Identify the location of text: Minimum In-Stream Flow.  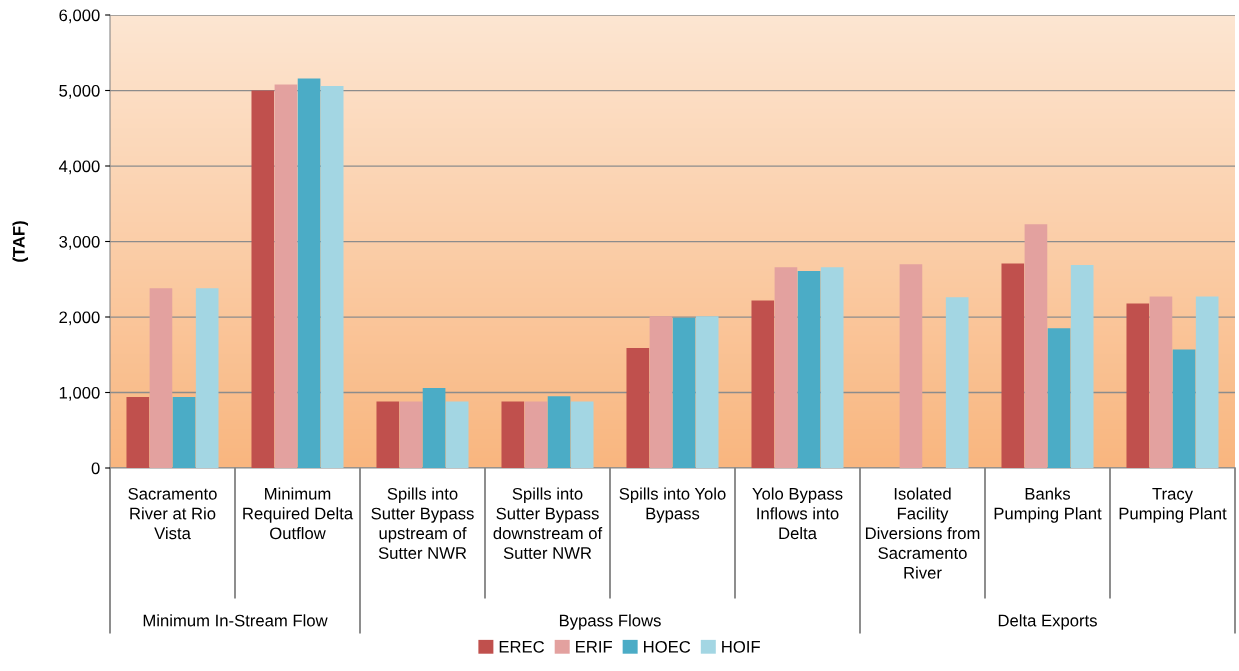
(235, 620).